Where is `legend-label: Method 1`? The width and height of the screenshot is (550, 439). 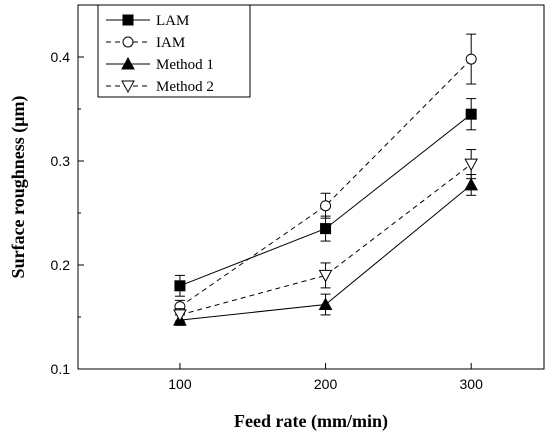 legend-label: Method 1 is located at coordinates (185, 65).